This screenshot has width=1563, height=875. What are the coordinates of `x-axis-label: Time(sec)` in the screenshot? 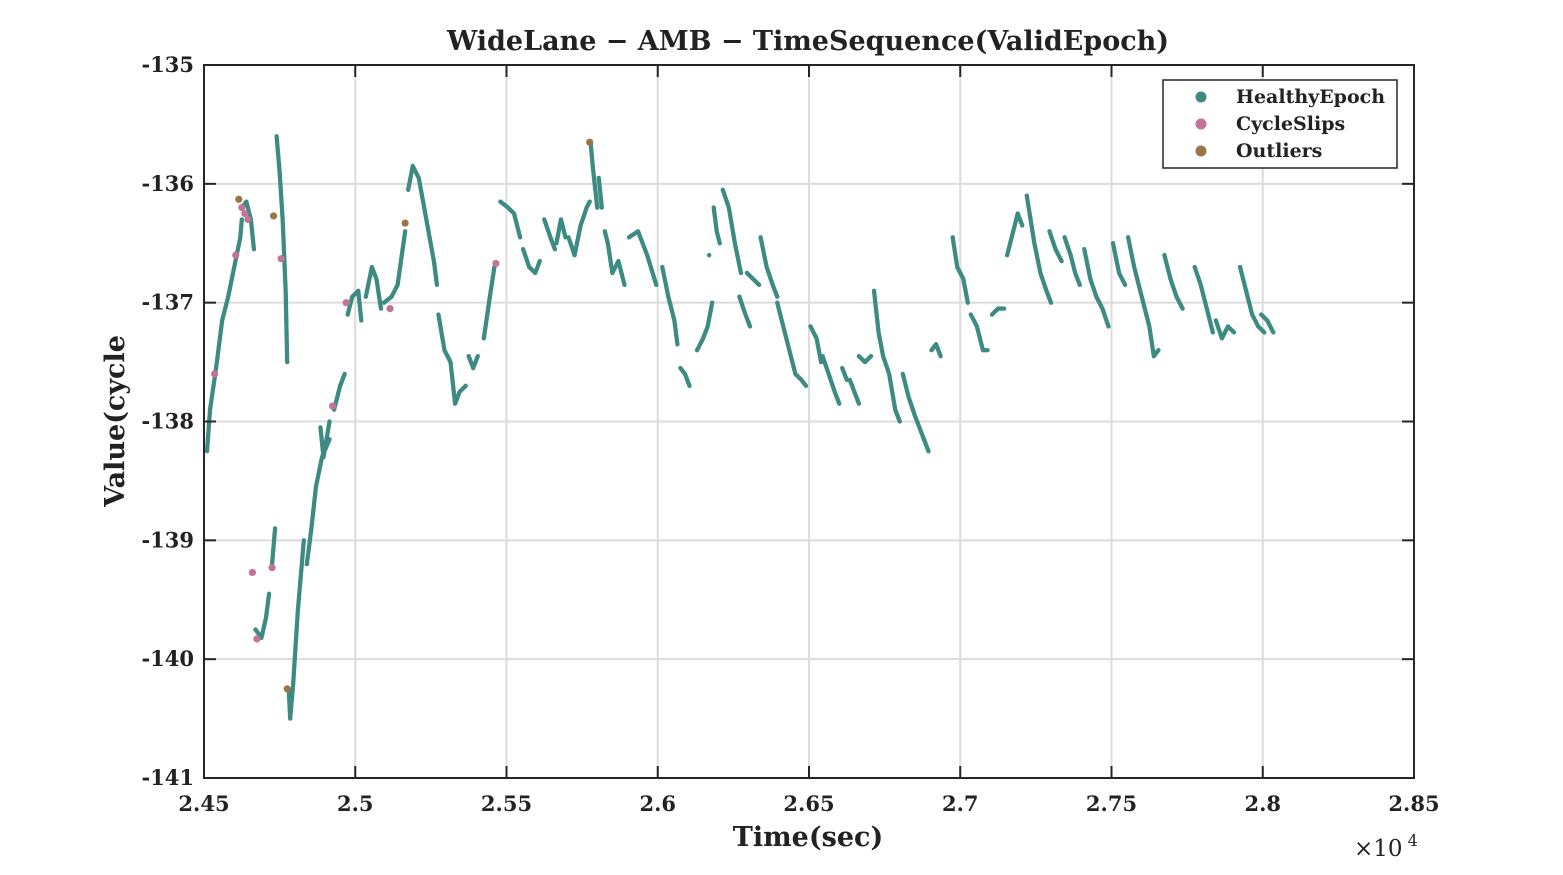 It's located at (808, 837).